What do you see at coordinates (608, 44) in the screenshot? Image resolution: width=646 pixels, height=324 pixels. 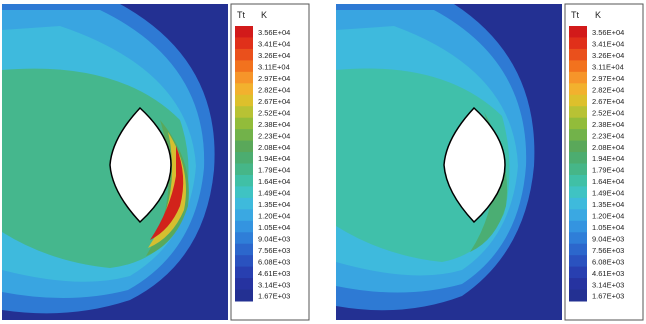 I see `colorbar-tick-label-2: 3.41E+04` at bounding box center [608, 44].